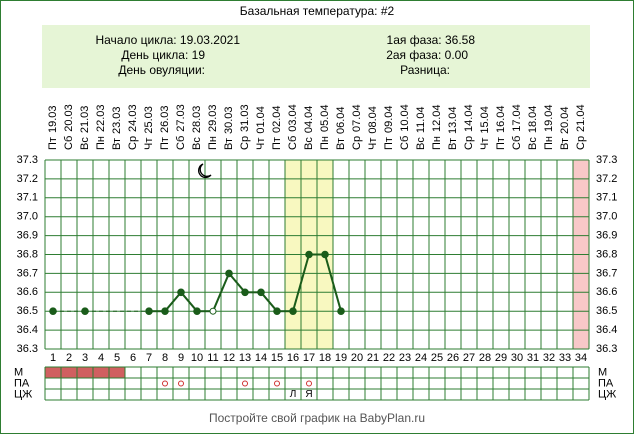 The image size is (634, 439). Describe the element at coordinates (565, 120) in the screenshot. I see `date: 20.04` at that location.